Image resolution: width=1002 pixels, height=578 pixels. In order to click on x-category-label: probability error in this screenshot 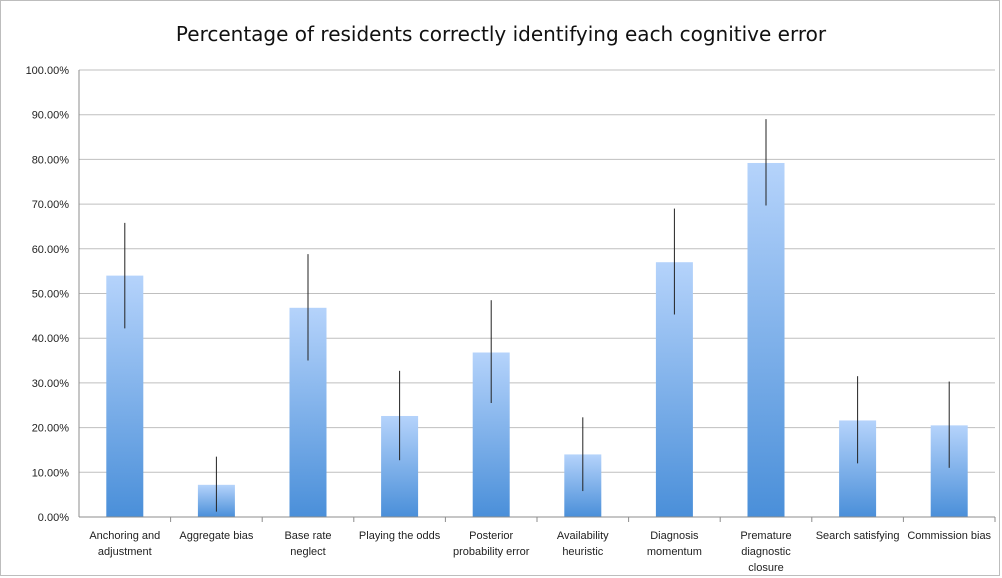, I will do `click(491, 552)`.